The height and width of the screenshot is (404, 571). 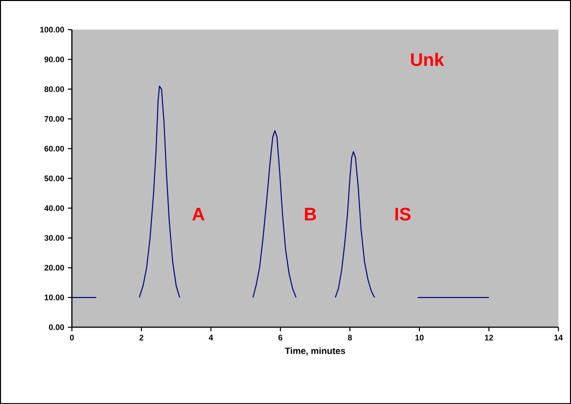 What do you see at coordinates (198, 214) in the screenshot?
I see `annotation: A` at bounding box center [198, 214].